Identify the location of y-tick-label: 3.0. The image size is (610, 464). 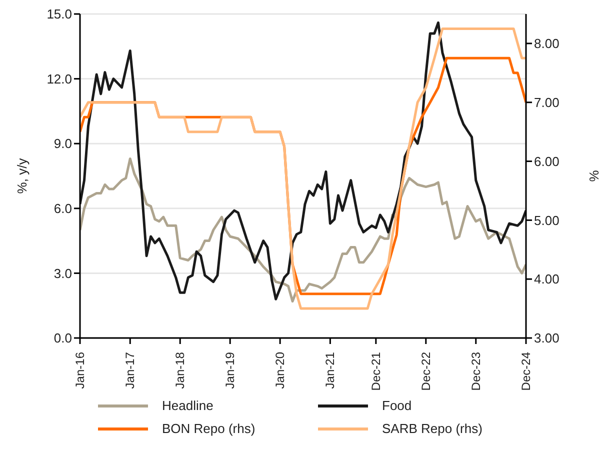
(63, 273).